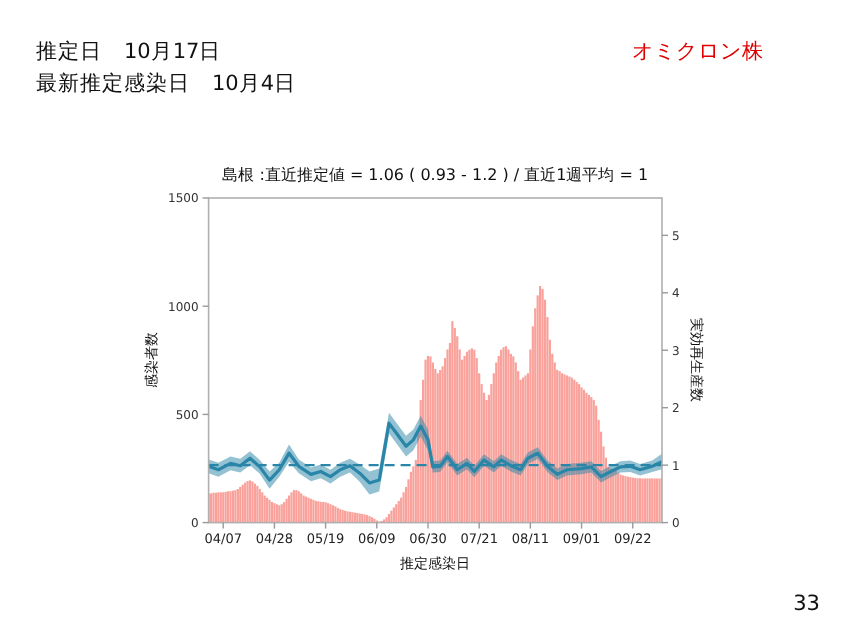  Describe the element at coordinates (166, 83) in the screenshot. I see `text: 最新推定感染日 10月4日` at that location.